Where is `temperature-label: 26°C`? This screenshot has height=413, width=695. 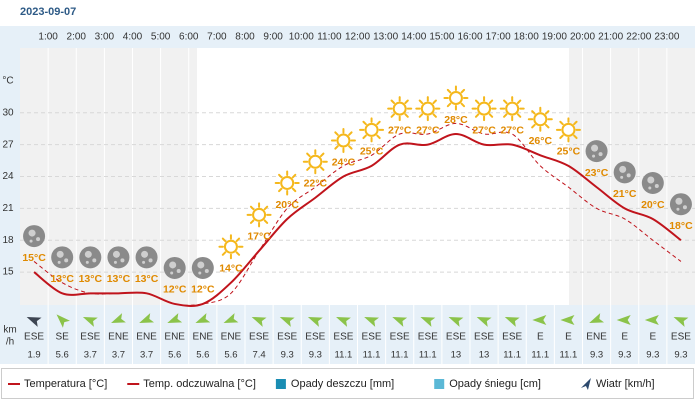
temperature-label: 26°C is located at coordinates (541, 141).